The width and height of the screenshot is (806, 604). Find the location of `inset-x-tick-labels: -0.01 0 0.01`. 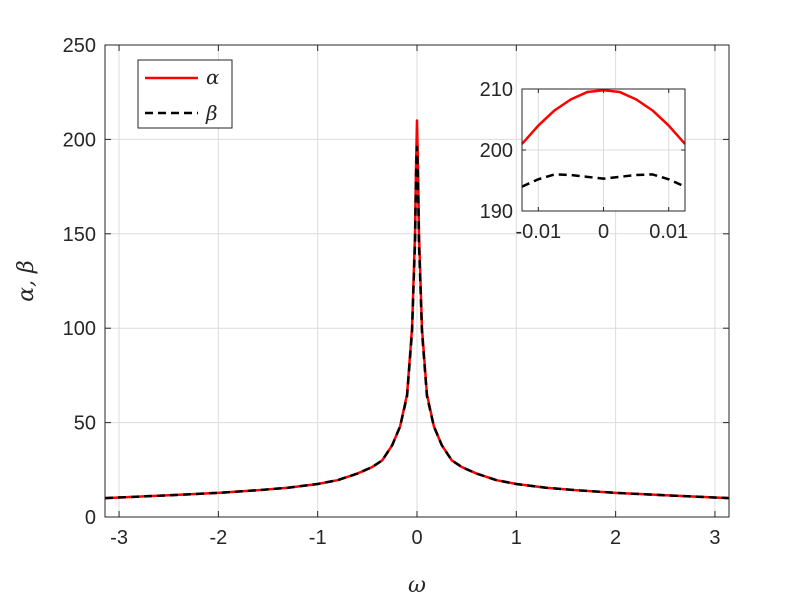

inset-x-tick-labels: -0.01 0 0.01 is located at coordinates (602, 232).